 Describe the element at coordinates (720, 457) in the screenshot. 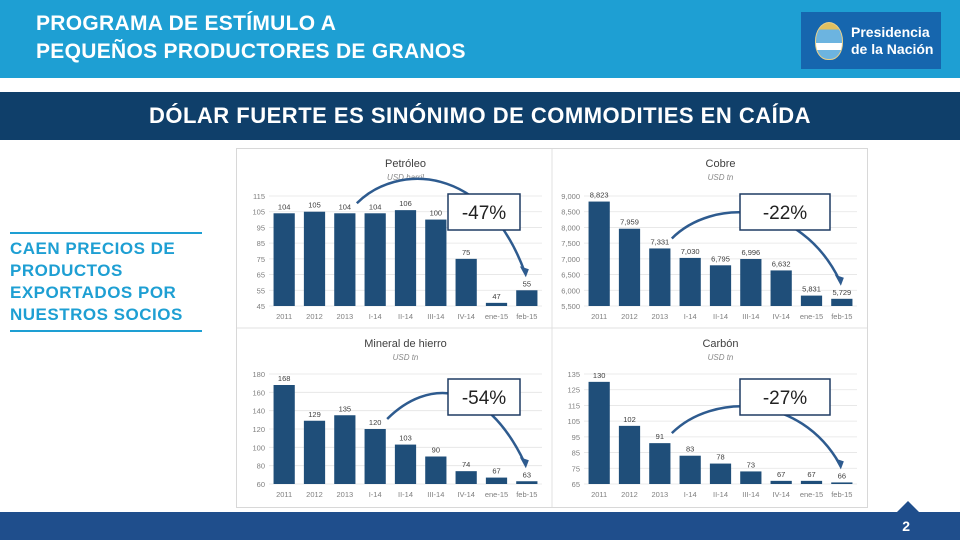

I see `data-label: 78` at that location.